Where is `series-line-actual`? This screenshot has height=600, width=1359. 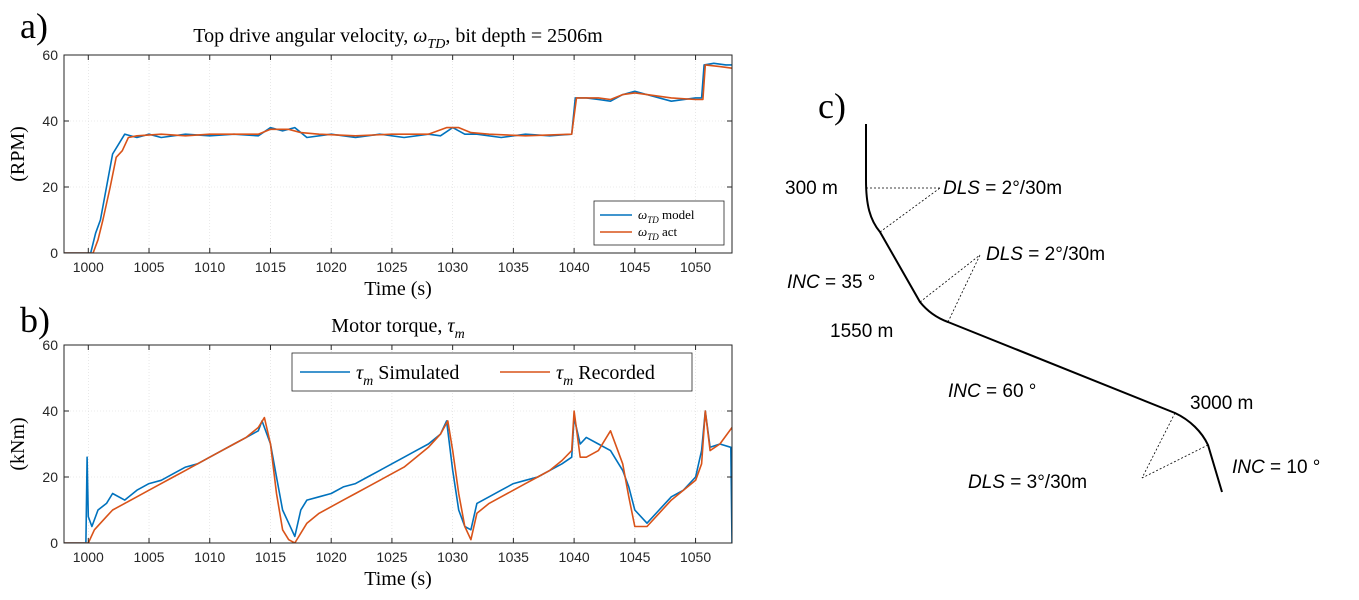
series-line-actual is located at coordinates (398, 476).